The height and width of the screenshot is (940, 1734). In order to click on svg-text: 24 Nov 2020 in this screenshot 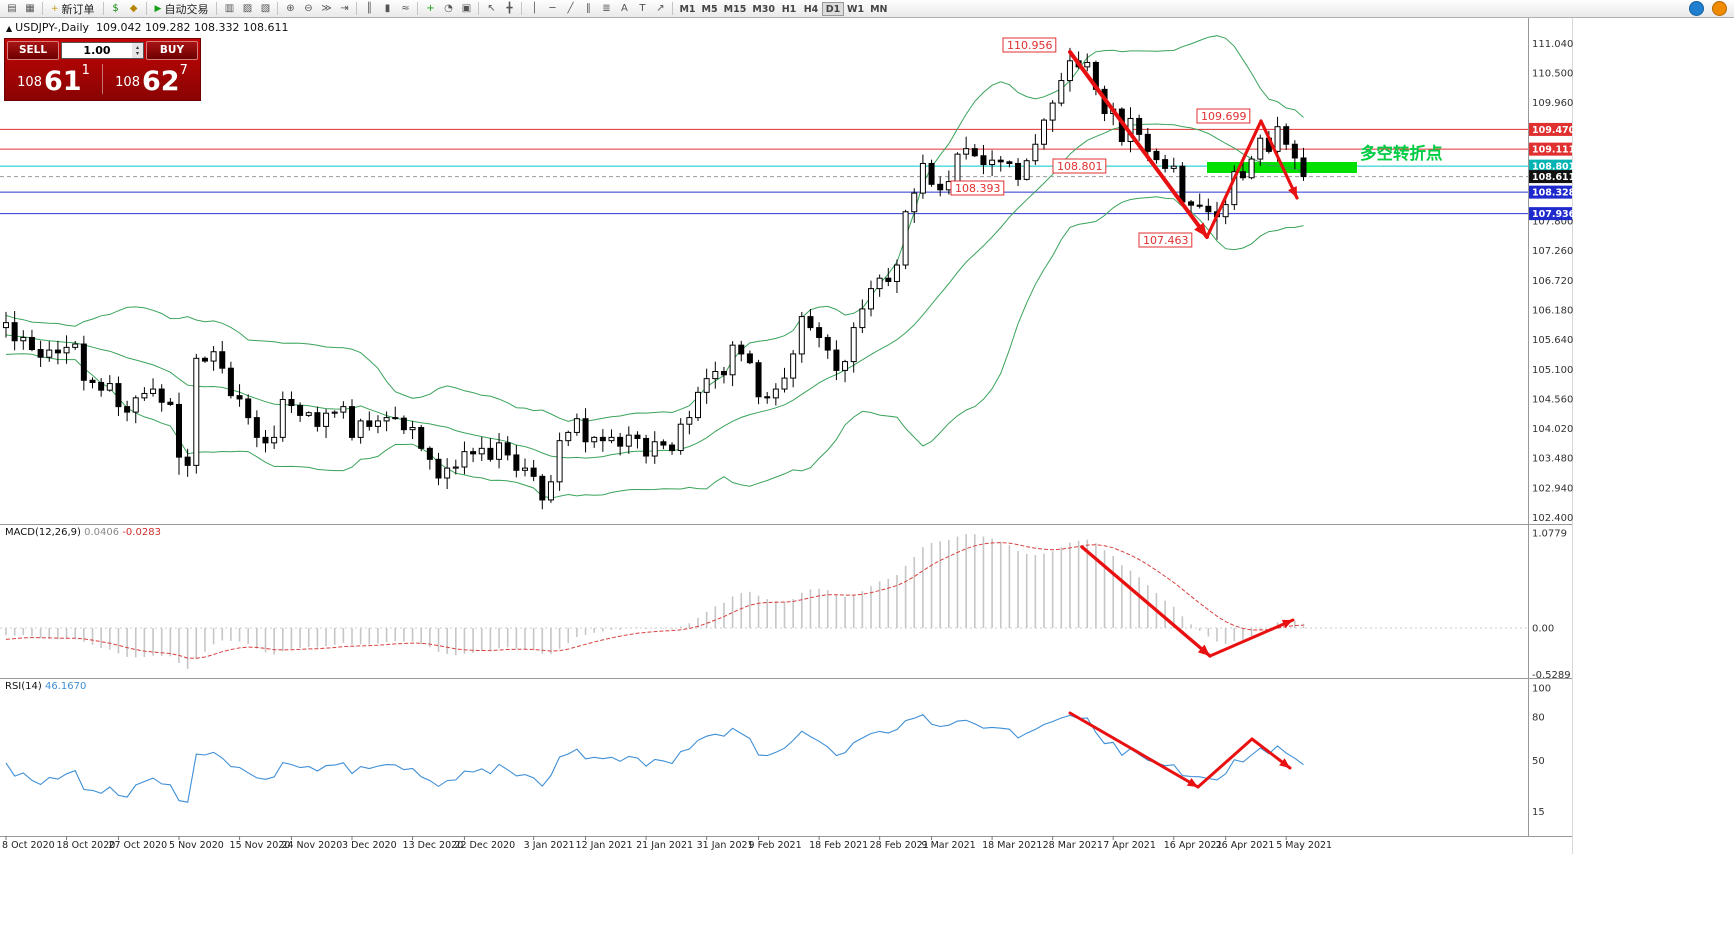, I will do `click(311, 845)`.